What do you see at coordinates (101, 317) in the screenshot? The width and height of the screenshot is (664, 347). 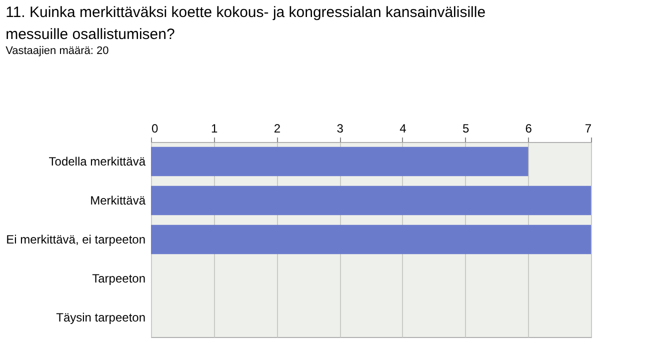 I see `y-tick-label: Täysin tarpeeton` at bounding box center [101, 317].